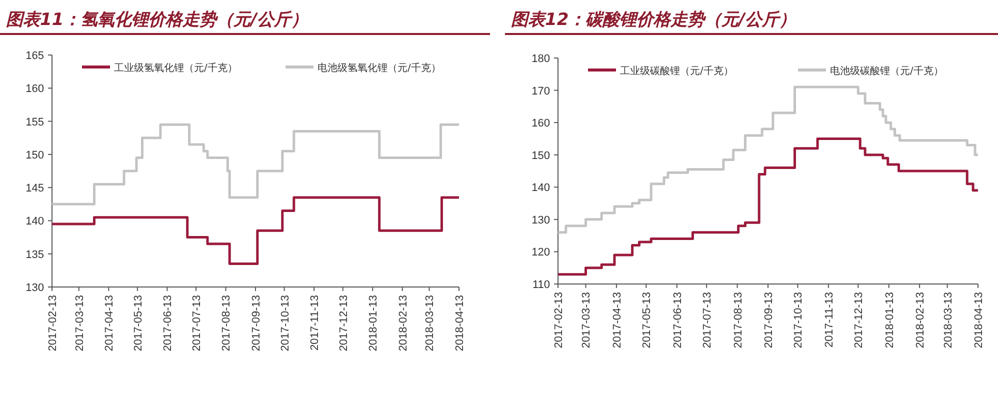 Image resolution: width=998 pixels, height=397 pixels. I want to click on y-tick-label: 110, so click(541, 285).